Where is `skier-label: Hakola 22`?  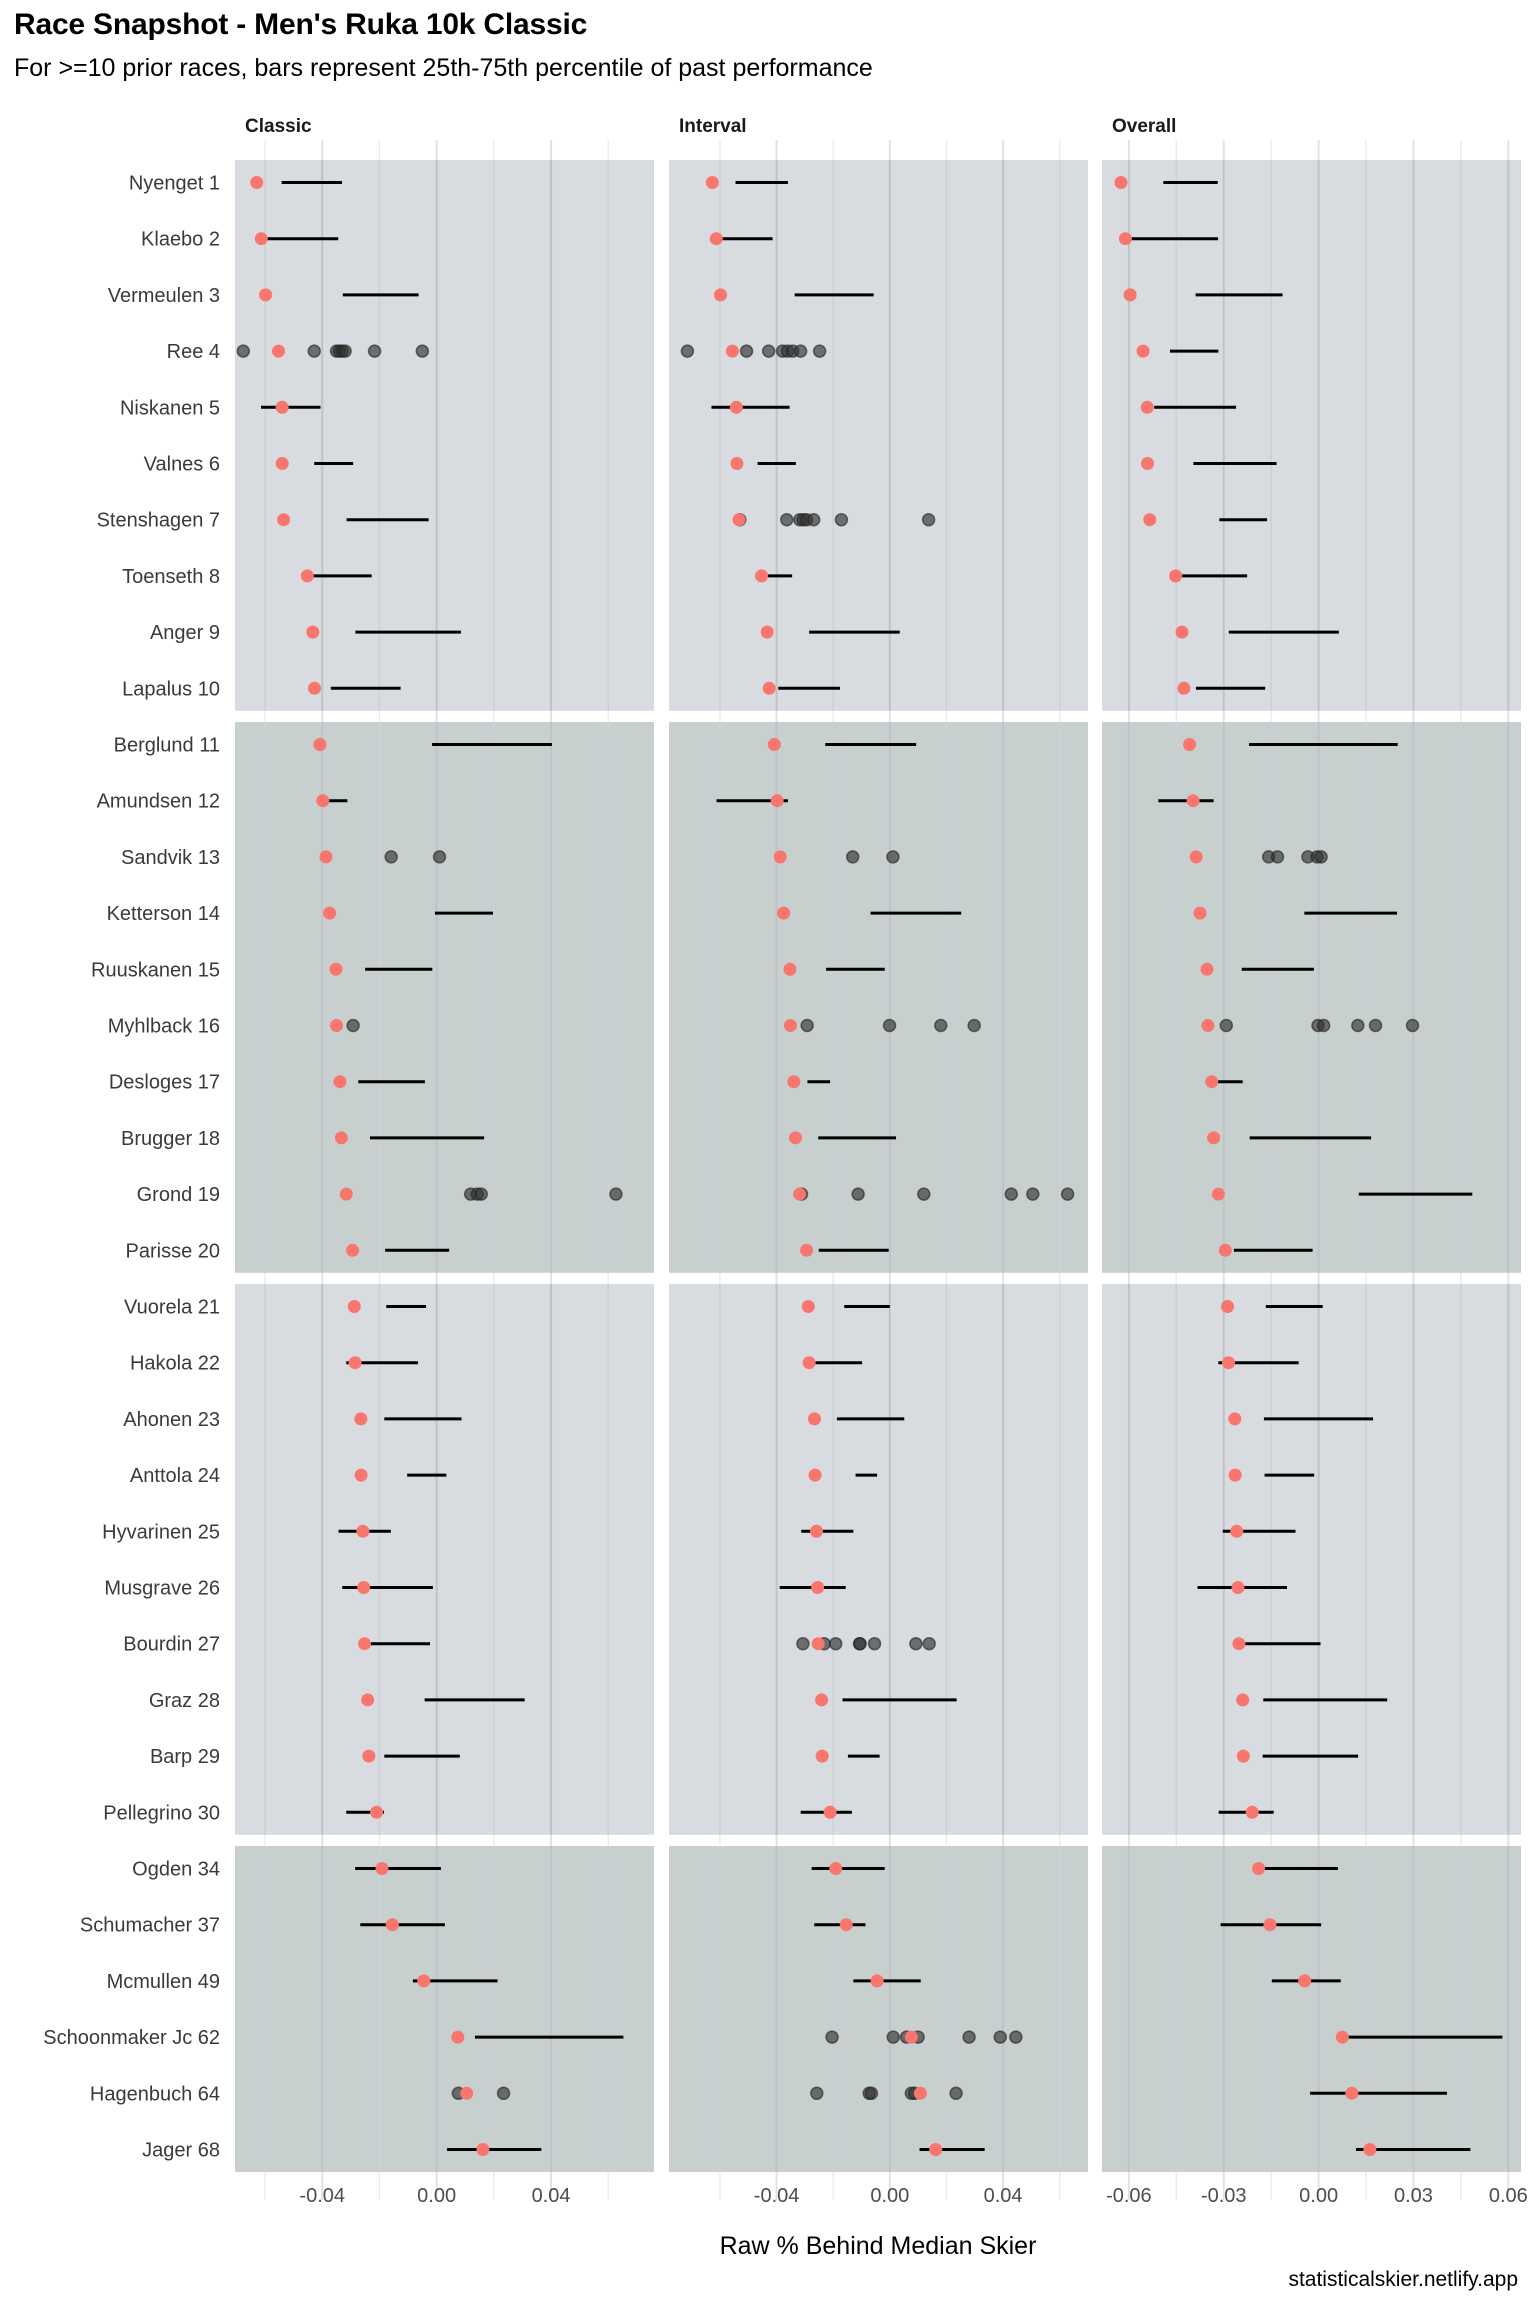 skier-label: Hakola 22 is located at coordinates (175, 1364).